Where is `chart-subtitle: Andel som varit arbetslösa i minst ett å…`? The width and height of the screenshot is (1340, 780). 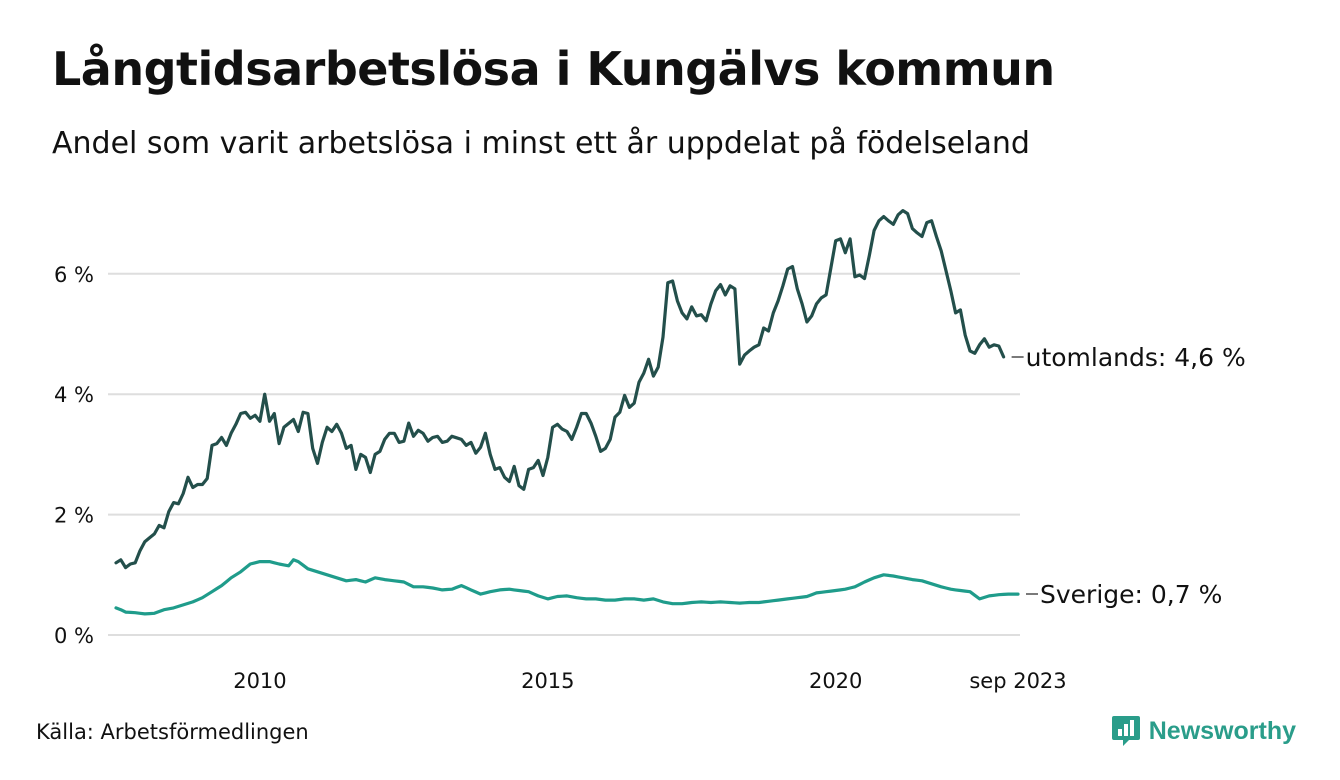
chart-subtitle: Andel som varit arbetslösa i minst ett å… is located at coordinates (541, 143).